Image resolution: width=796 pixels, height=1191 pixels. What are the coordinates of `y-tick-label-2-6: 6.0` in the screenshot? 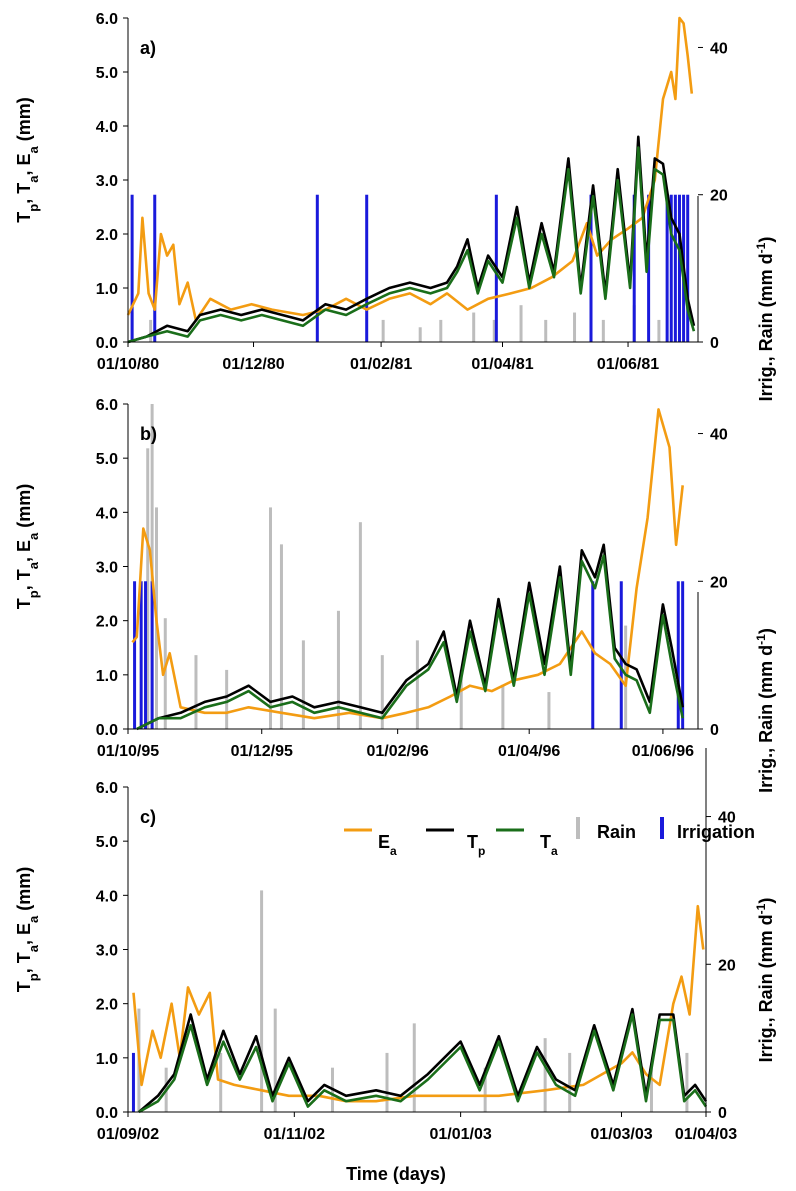 It's located at (107, 405).